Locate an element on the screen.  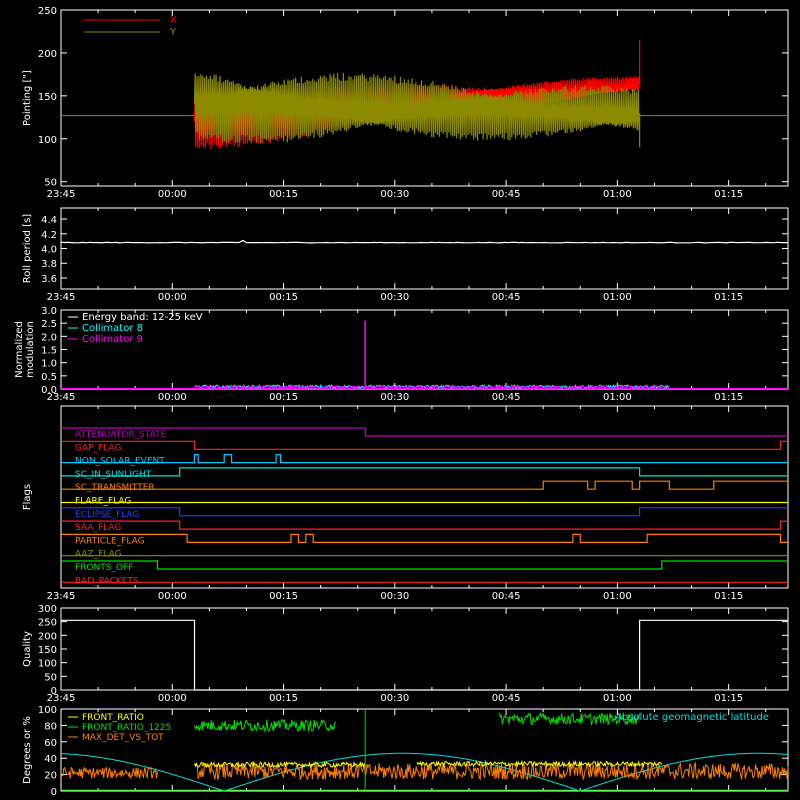
pointing-time-label: 00:30 is located at coordinates (394, 194).